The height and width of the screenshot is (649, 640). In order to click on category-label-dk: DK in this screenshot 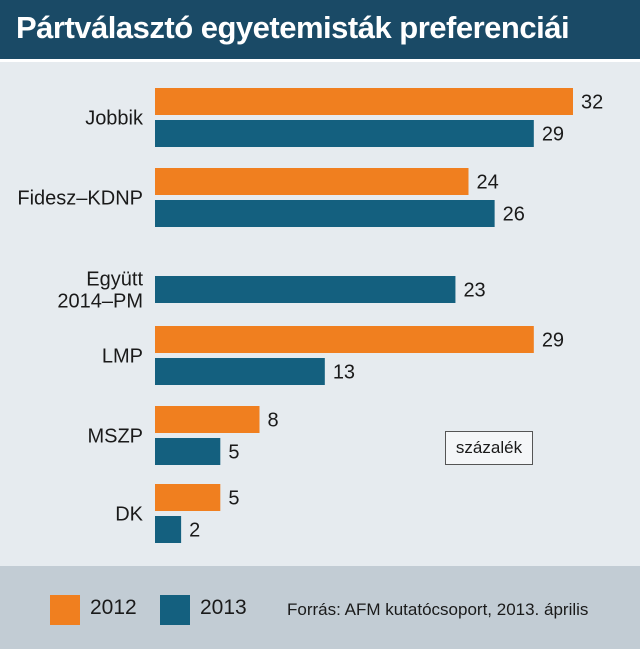, I will do `click(129, 515)`.